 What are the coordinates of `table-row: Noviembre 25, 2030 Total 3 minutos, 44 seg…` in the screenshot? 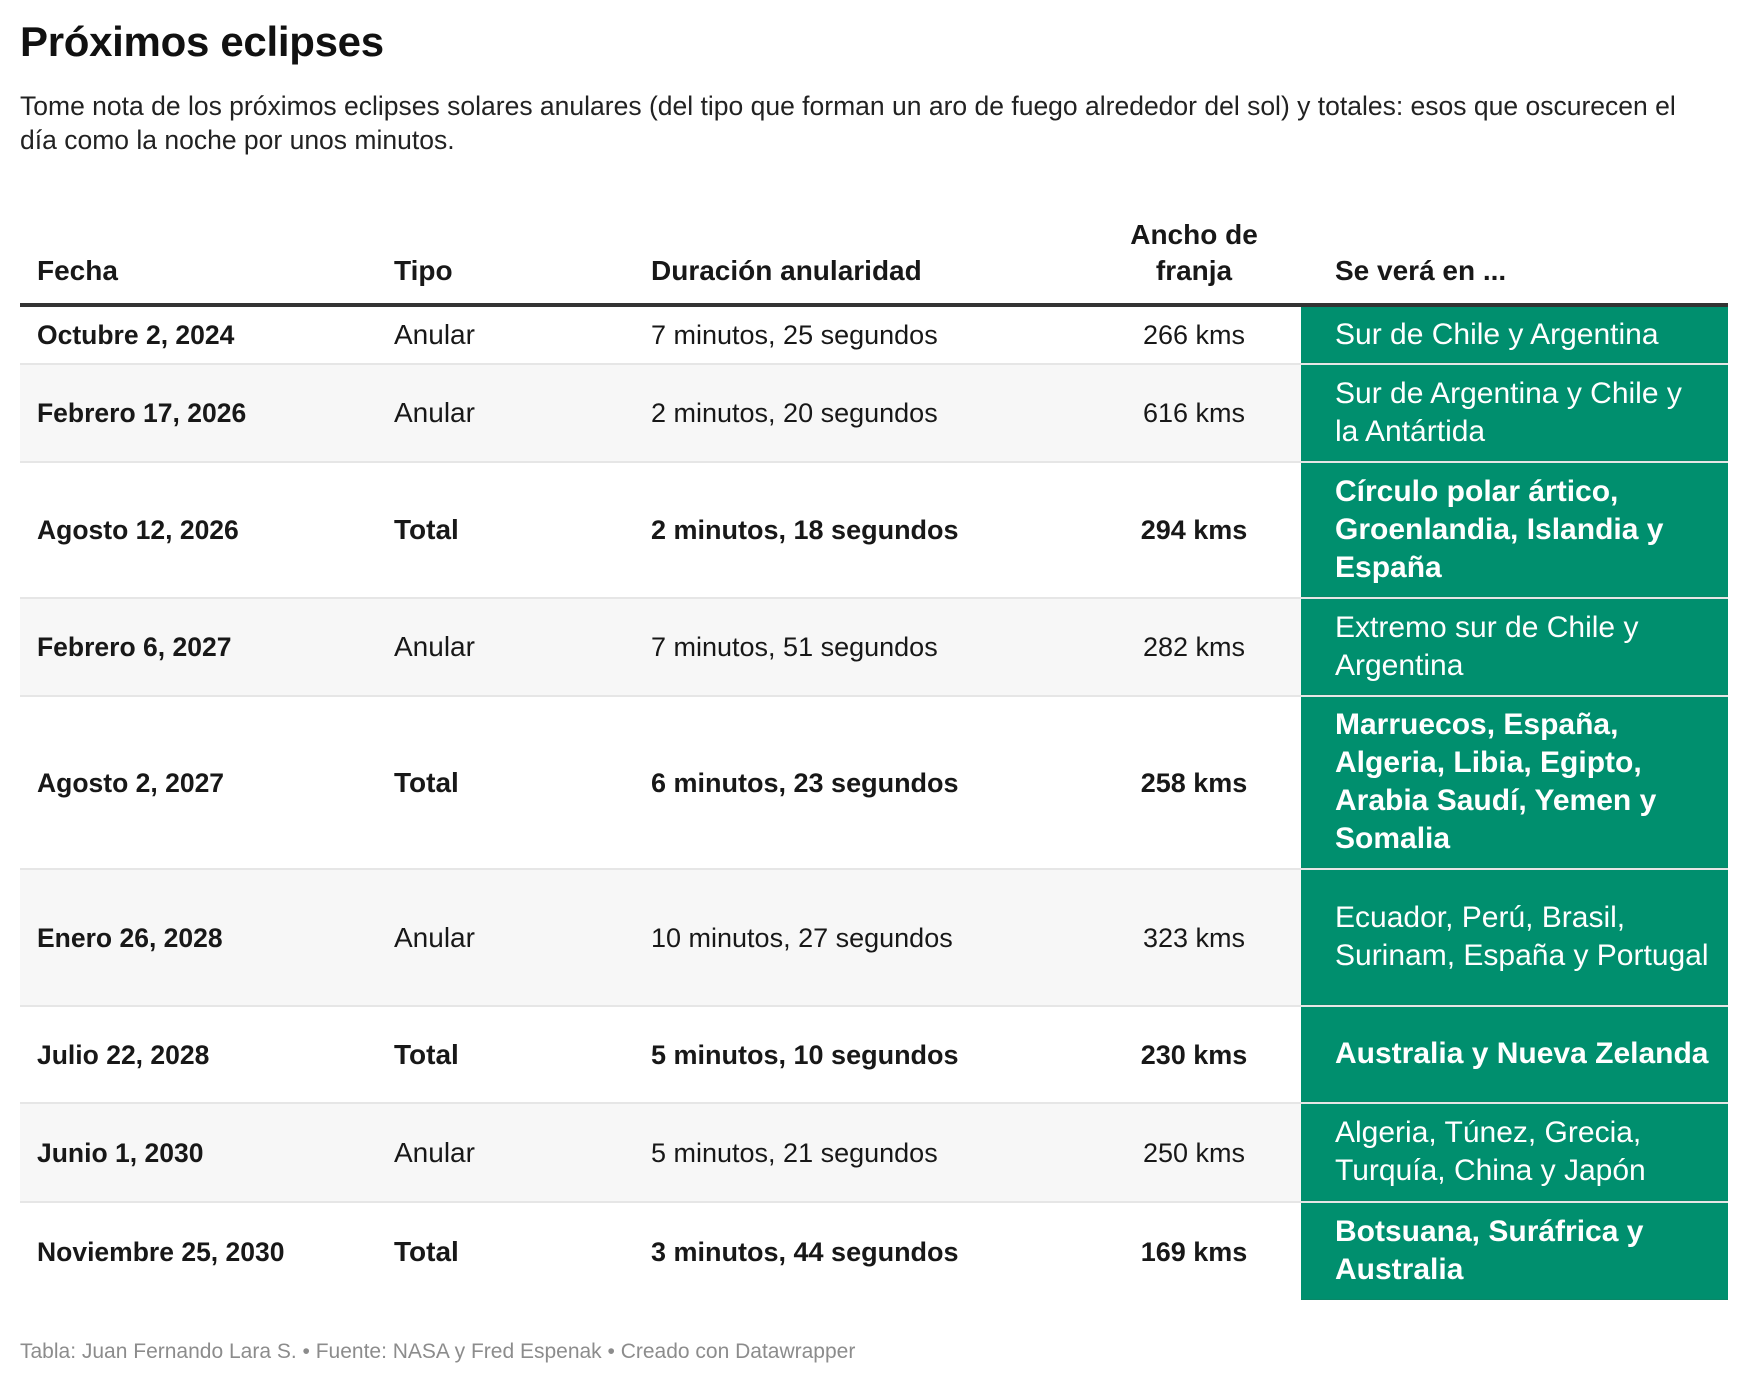 It's located at (874, 1251).